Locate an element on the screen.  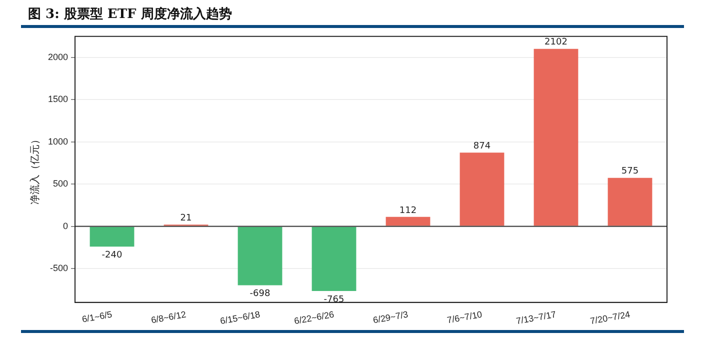
y-tick-label: 1000 is located at coordinates (58, 141).